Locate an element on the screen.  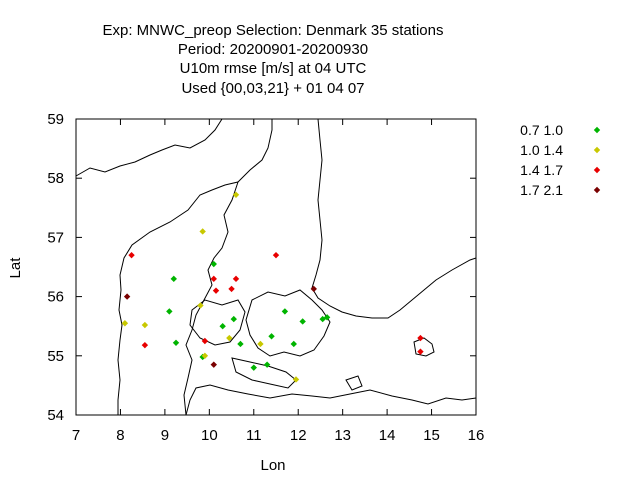
title-line-4: Used {00,03,21} + 01 04 07 is located at coordinates (272, 88).